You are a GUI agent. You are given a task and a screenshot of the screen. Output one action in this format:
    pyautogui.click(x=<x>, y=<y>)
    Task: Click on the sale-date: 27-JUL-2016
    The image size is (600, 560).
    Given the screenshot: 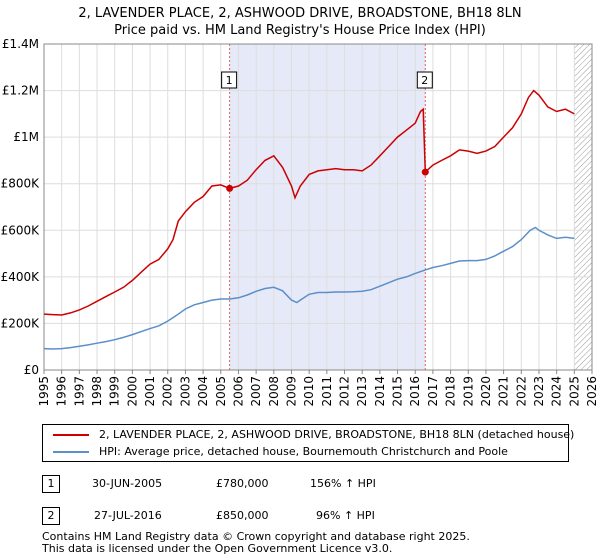 What is the action you would take?
    pyautogui.click(x=128, y=515)
    